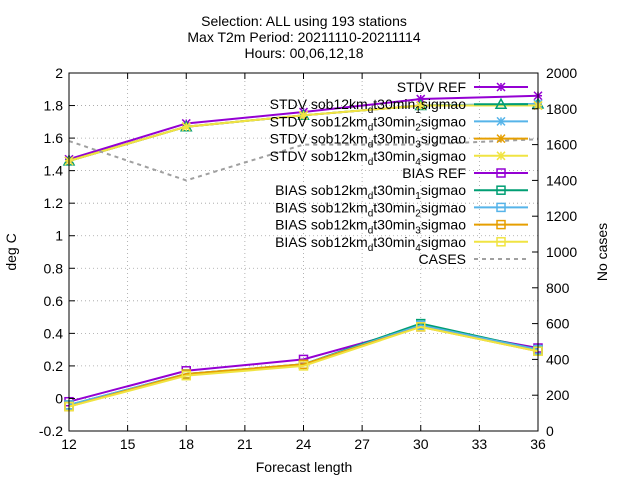 The height and width of the screenshot is (485, 640). I want to click on x-axis-label: Forecast length, so click(304, 467).